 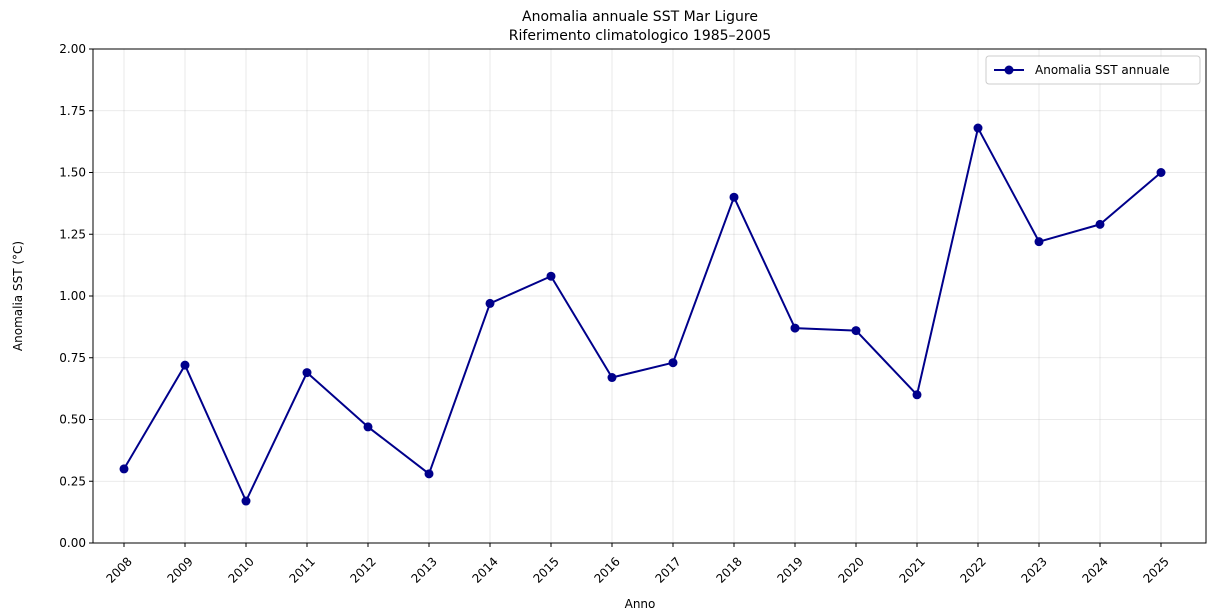 I want to click on y-tick-label: 2.00, so click(x=72, y=49).